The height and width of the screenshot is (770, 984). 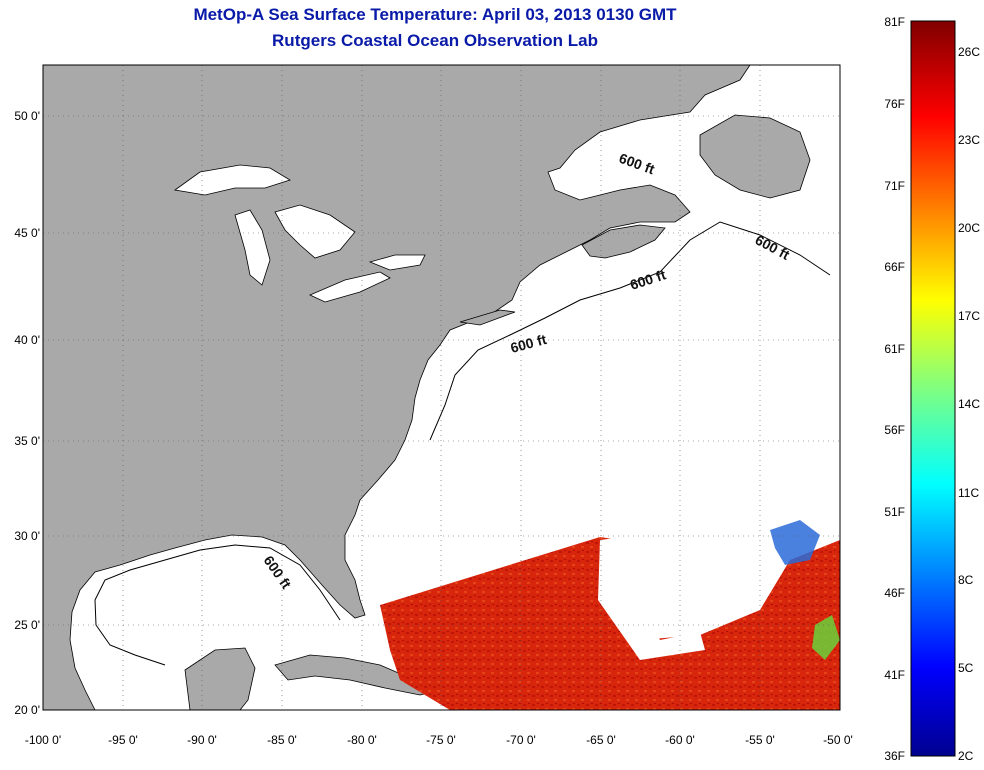 What do you see at coordinates (202, 740) in the screenshot?
I see `lon-label: -90 0'` at bounding box center [202, 740].